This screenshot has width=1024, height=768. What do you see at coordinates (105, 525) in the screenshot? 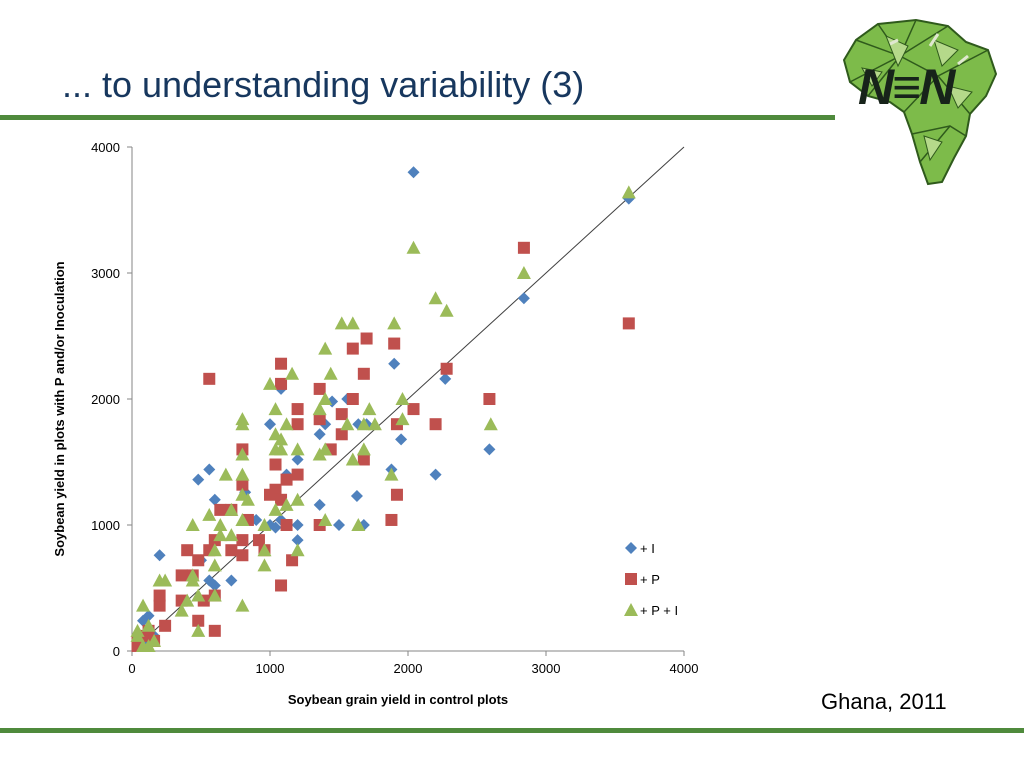
I see `y-tick-label: 1000` at bounding box center [105, 525].